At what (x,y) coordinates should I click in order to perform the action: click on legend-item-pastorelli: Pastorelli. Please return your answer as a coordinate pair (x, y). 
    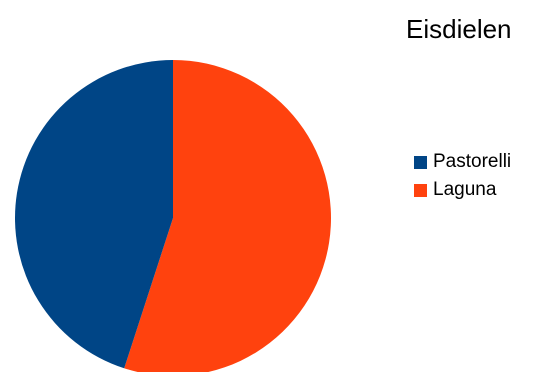
    Looking at the image, I should click on (462, 162).